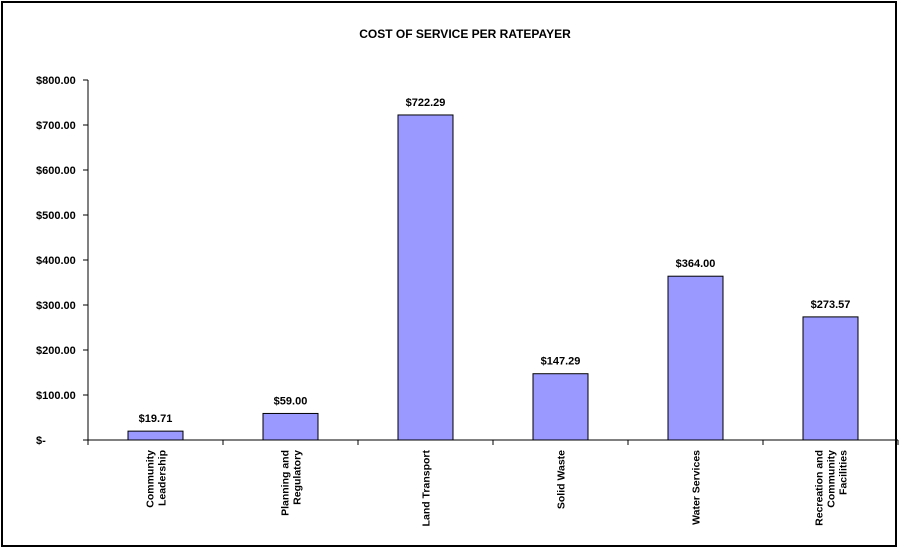 The height and width of the screenshot is (550, 900). I want to click on category-label: Land Transport, so click(427, 488).